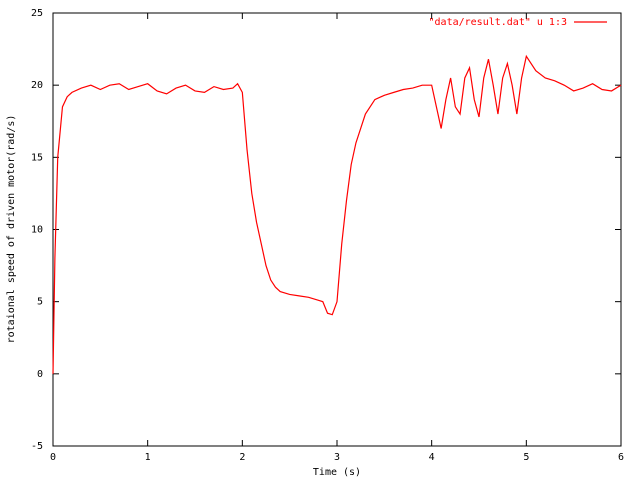 The width and height of the screenshot is (640, 480). Describe the element at coordinates (432, 457) in the screenshot. I see `x-tick-label: 4` at that location.